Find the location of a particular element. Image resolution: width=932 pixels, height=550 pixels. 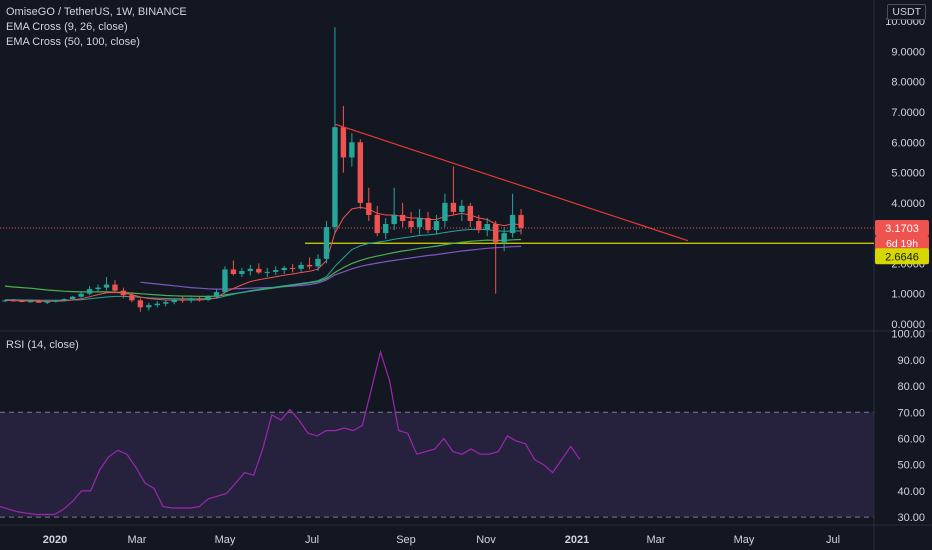

rsi-tick-label: 80.00 is located at coordinates (911, 387).